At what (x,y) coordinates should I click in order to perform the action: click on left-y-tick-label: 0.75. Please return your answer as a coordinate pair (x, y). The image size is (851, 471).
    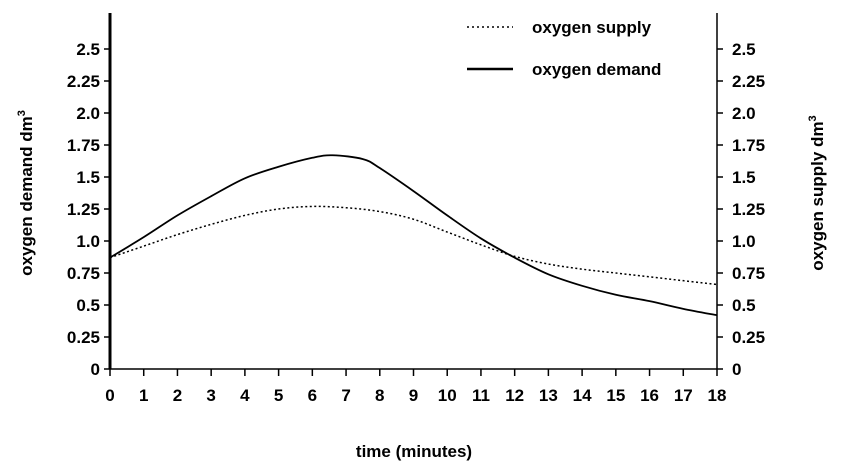
    Looking at the image, I should click on (83, 273).